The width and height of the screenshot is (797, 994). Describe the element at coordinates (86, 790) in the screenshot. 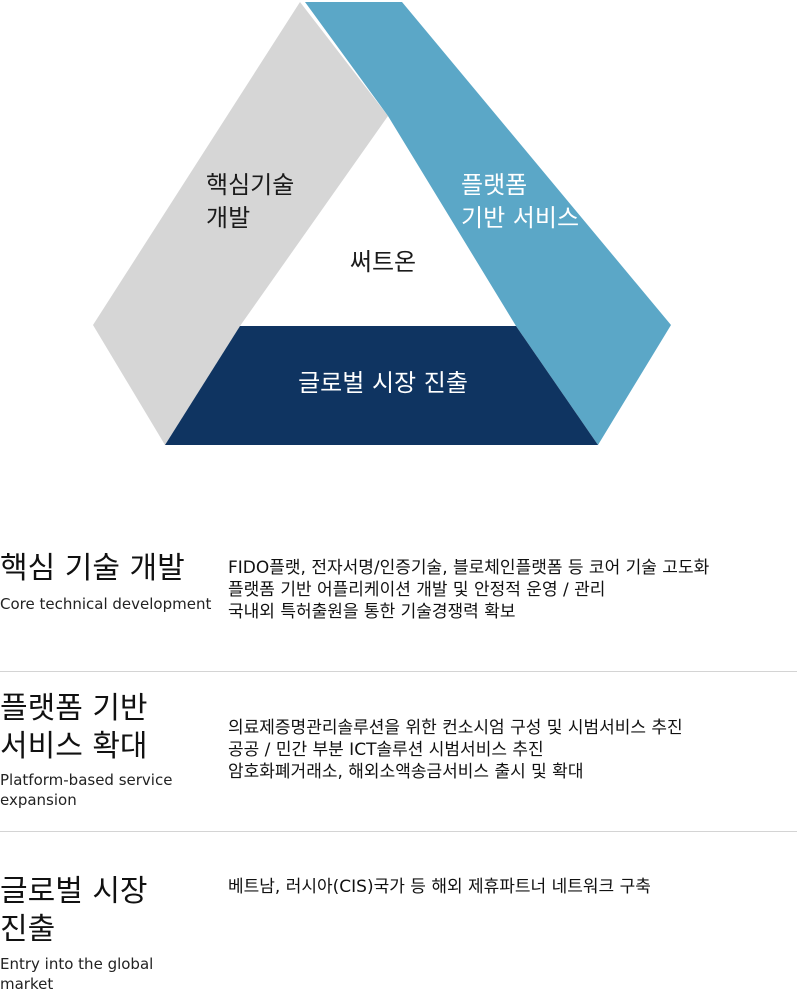

I see `row-subtitle: Platform-based service expansion` at that location.